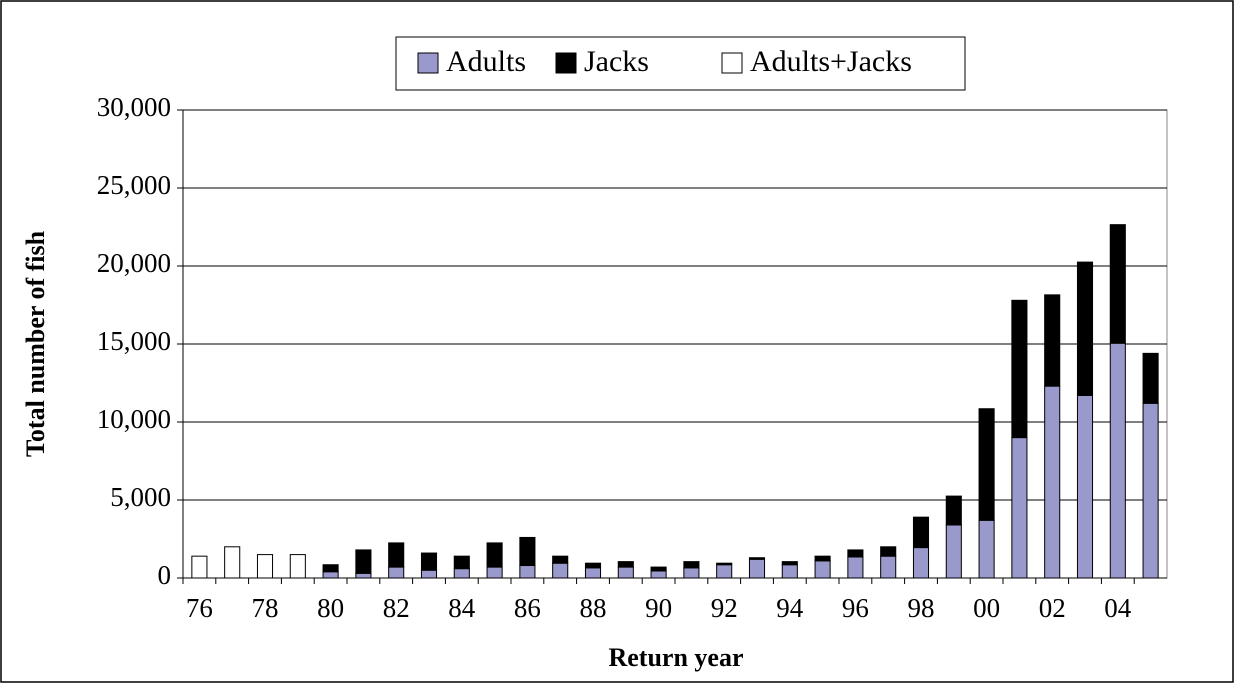  What do you see at coordinates (396, 608) in the screenshot?
I see `x-tick-label: 82` at bounding box center [396, 608].